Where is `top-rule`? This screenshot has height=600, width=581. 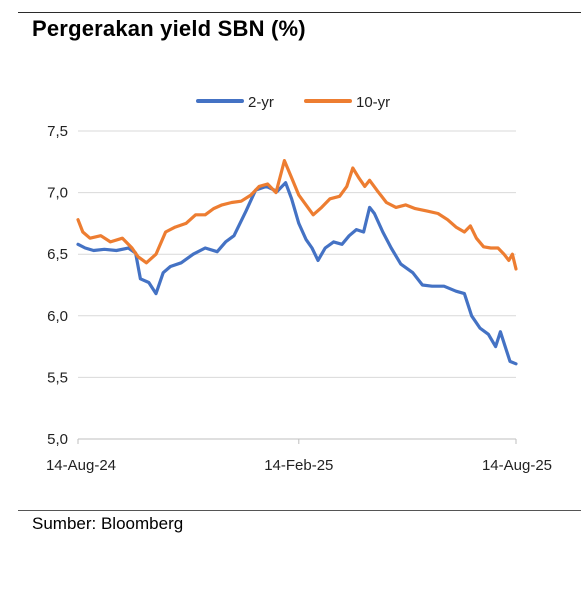 top-rule is located at coordinates (299, 12).